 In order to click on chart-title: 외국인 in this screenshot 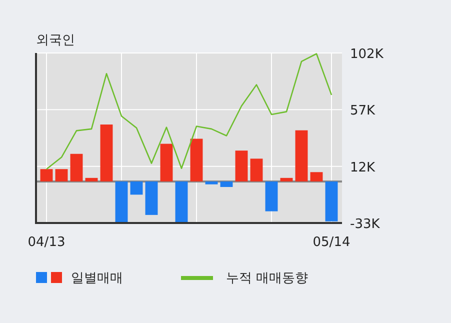, I will do `click(55, 40)`.